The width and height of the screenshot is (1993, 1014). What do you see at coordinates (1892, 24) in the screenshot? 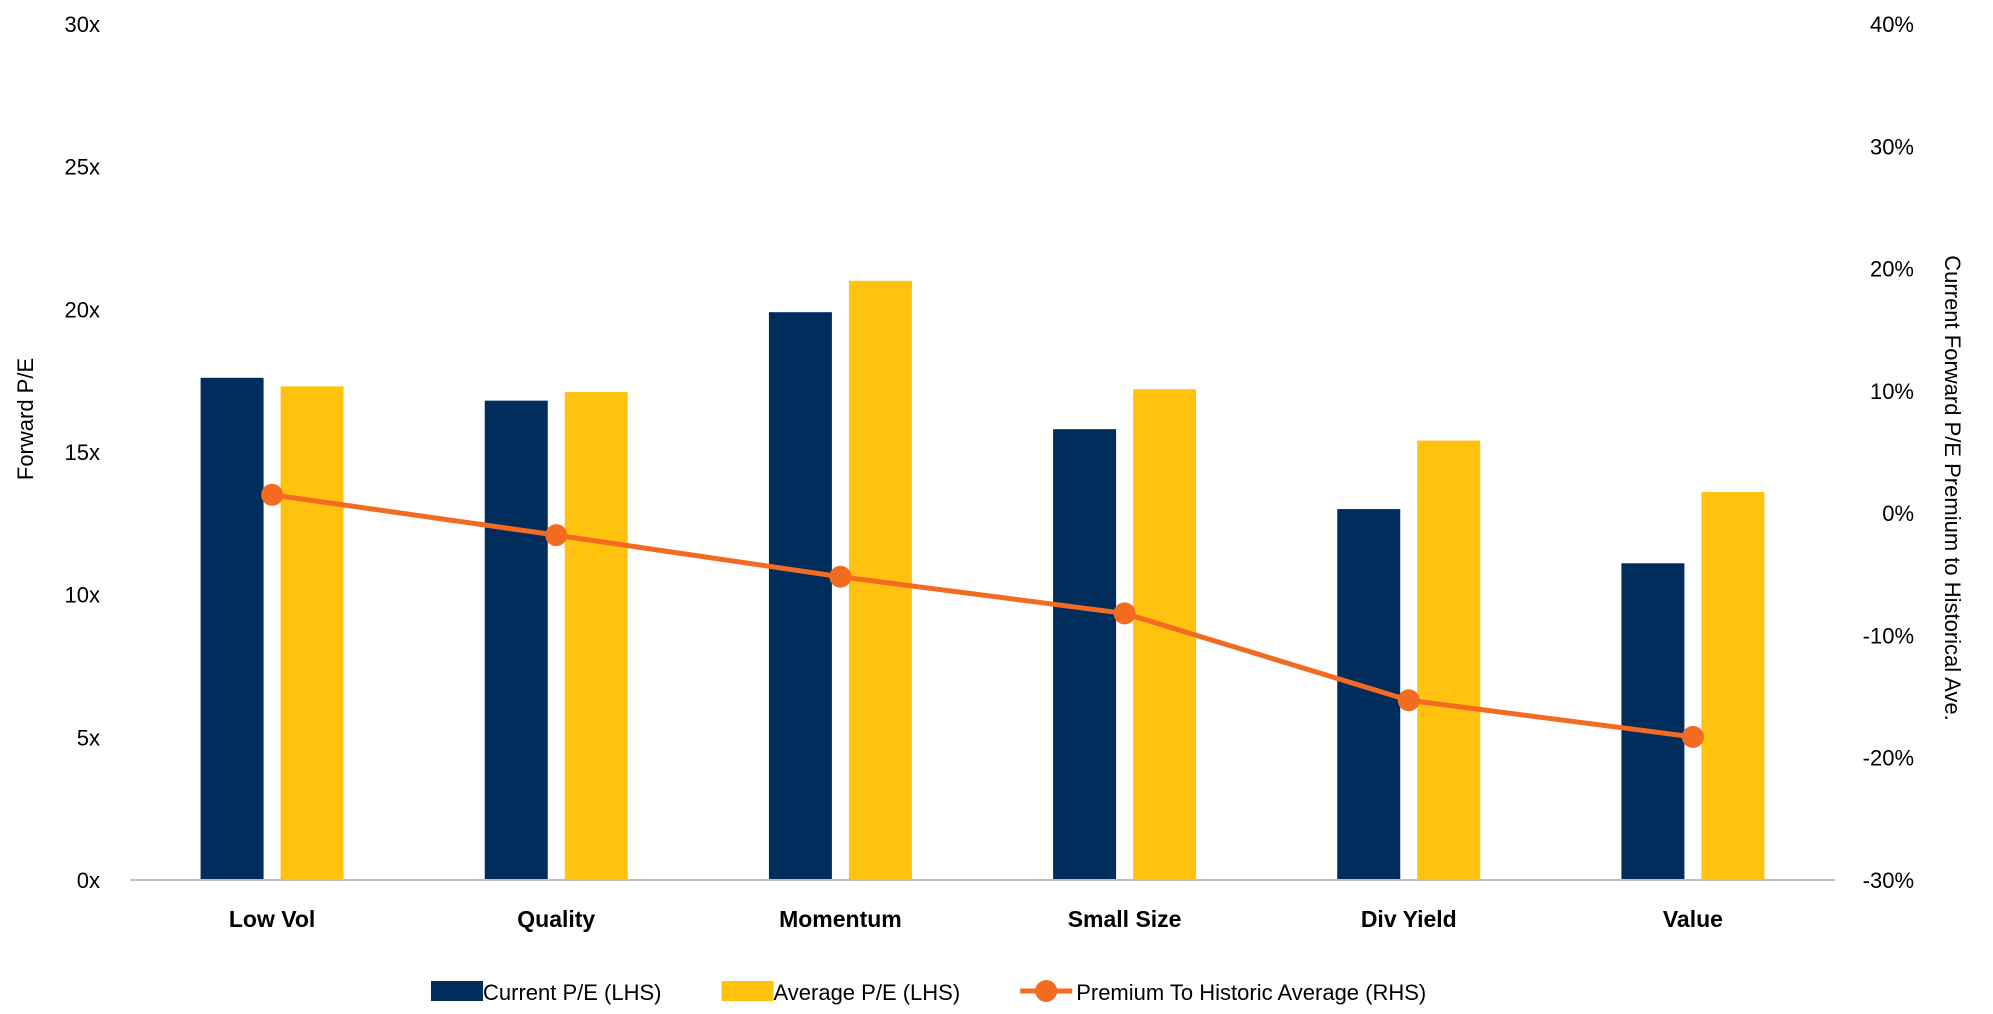
I see `right-tick-label: 40%` at bounding box center [1892, 24].